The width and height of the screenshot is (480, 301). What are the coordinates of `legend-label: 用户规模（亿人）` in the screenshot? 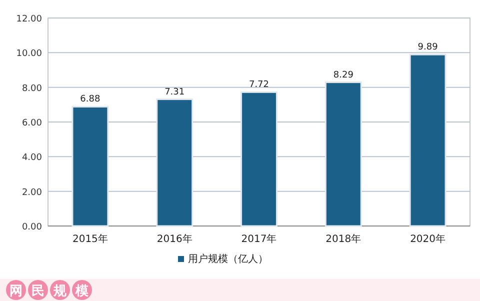 It's located at (228, 259).